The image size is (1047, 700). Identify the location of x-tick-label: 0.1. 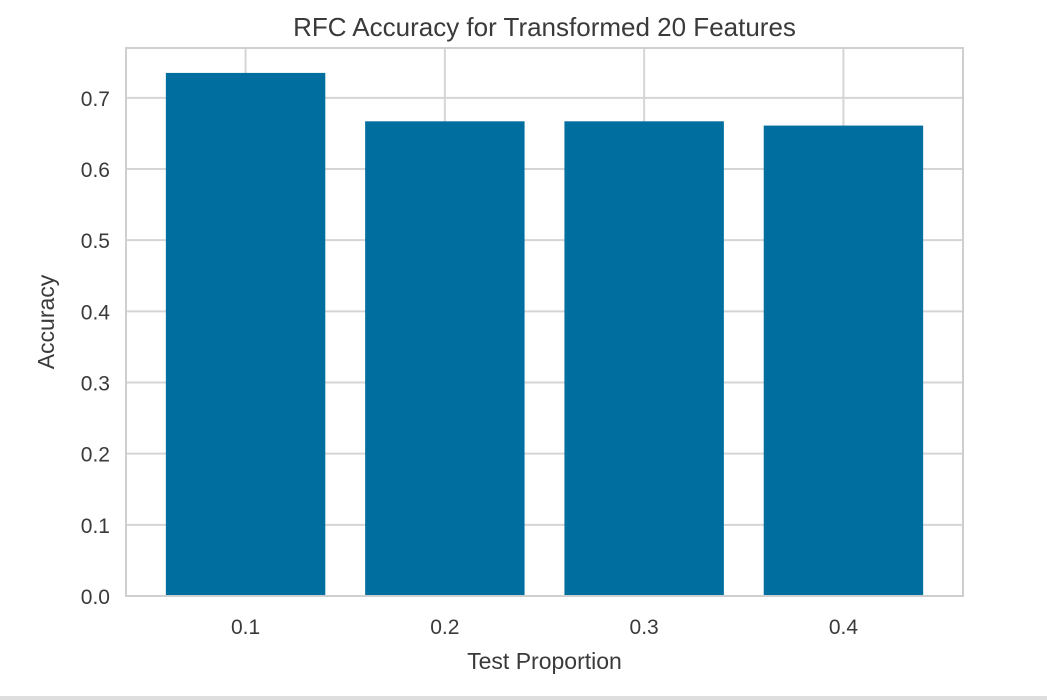
(245, 627).